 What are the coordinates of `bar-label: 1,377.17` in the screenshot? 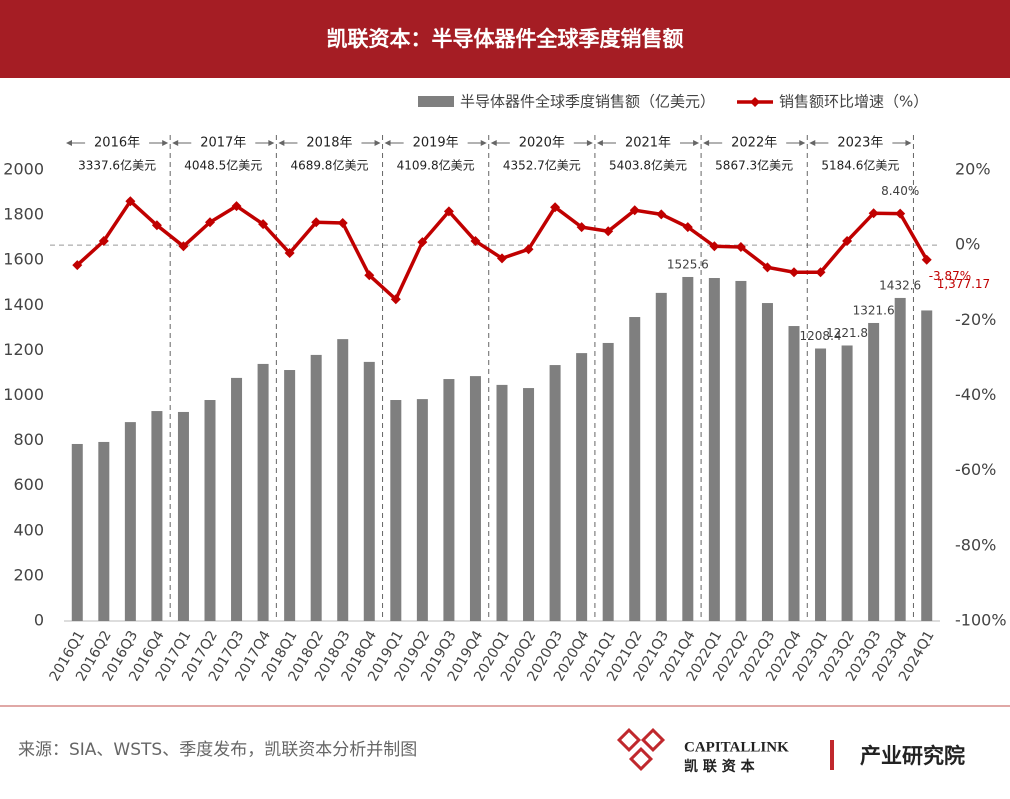 It's located at (963, 284).